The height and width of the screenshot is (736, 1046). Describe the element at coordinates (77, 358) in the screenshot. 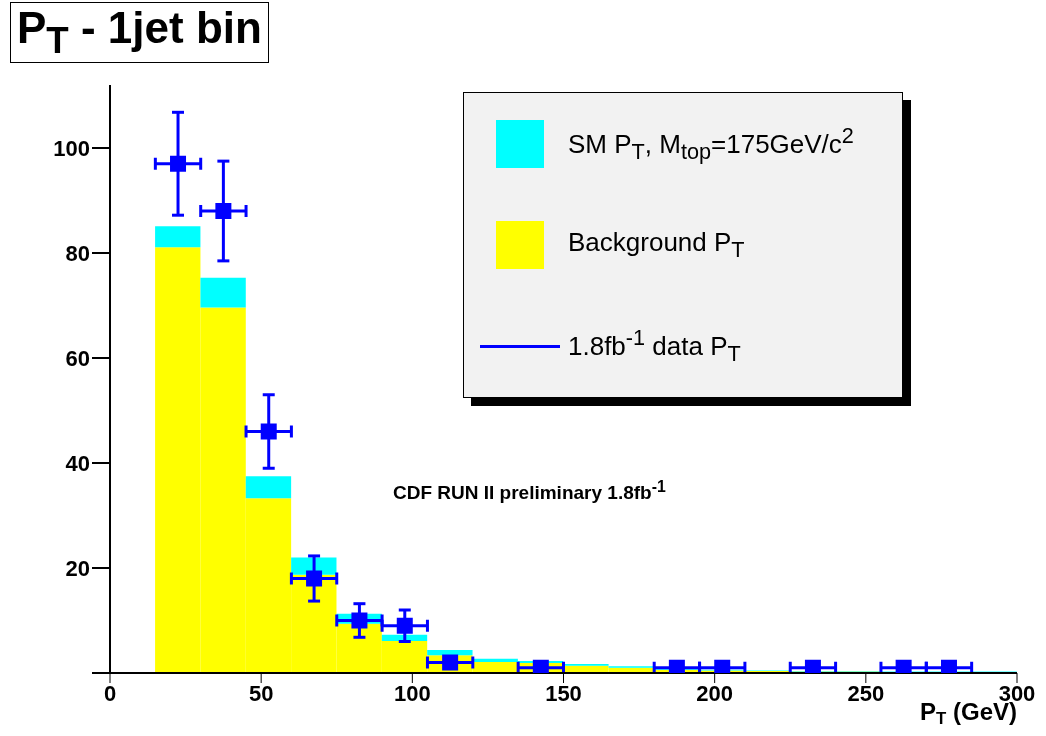

I see `y-tick-label: 60` at that location.